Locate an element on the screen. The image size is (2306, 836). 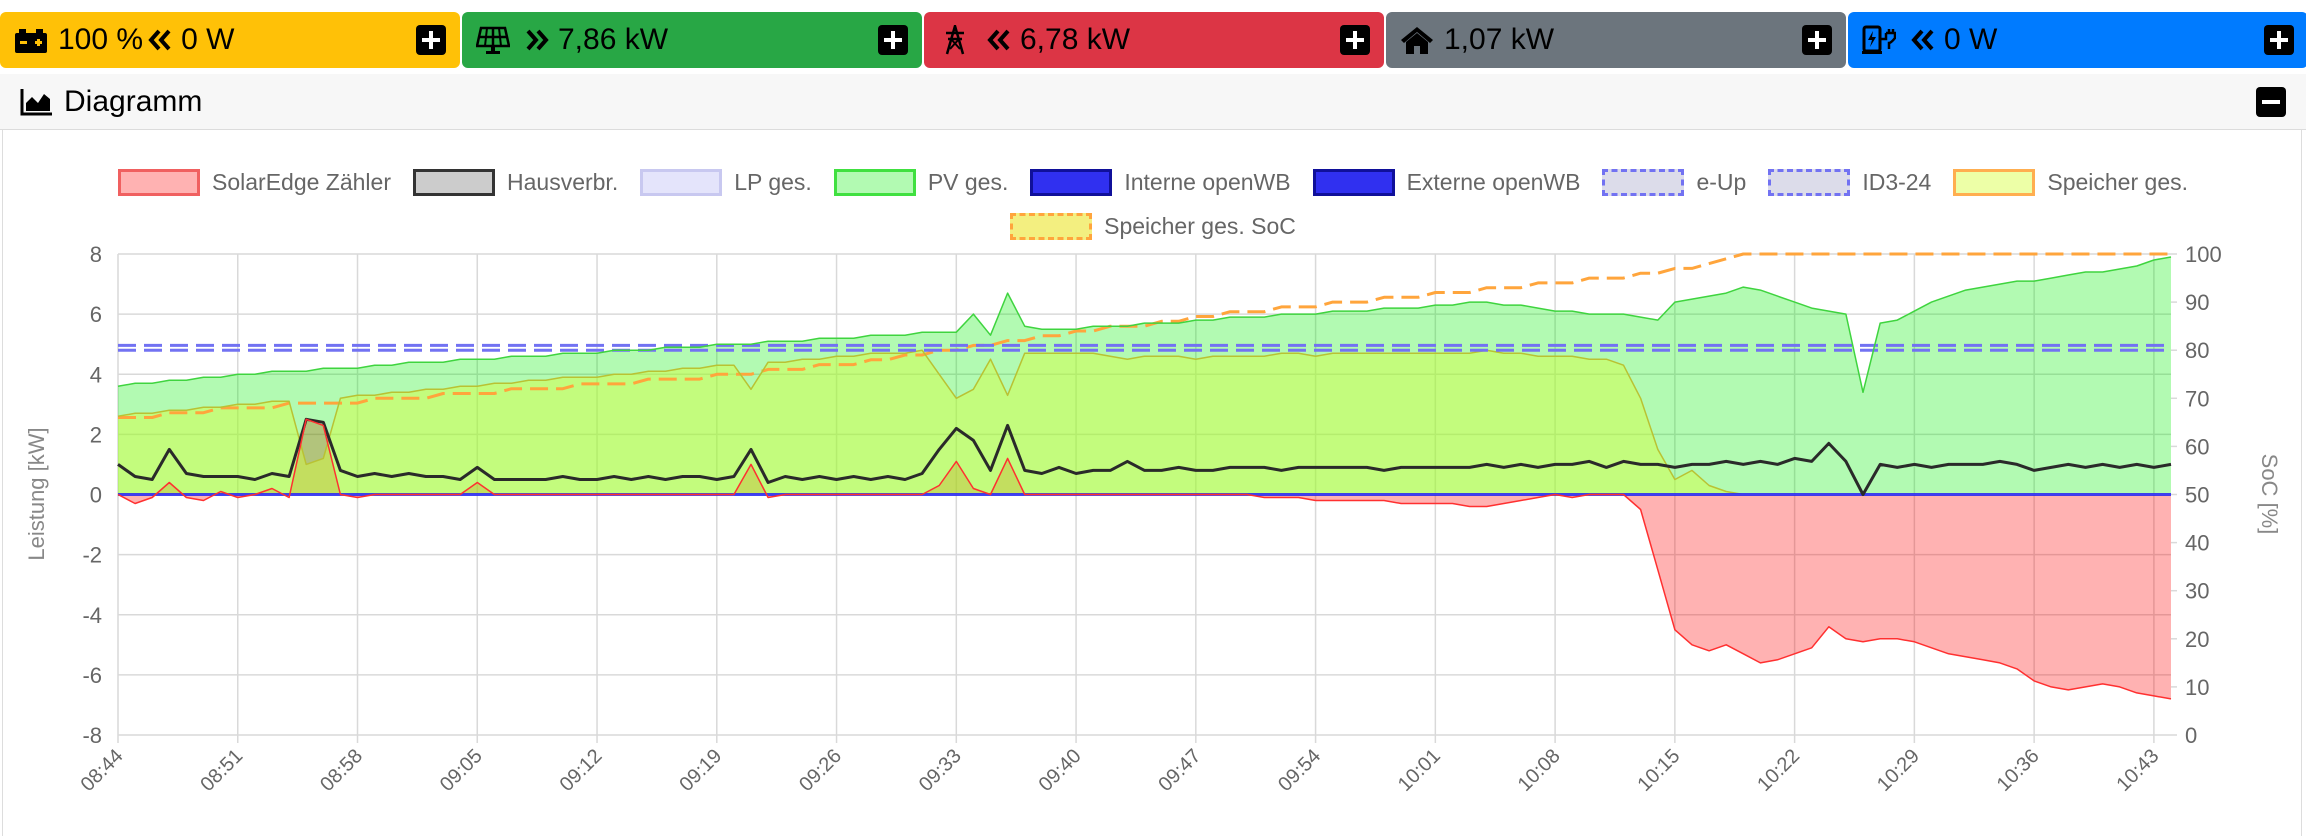
x-tick-label: 10:08 is located at coordinates (1539, 770).